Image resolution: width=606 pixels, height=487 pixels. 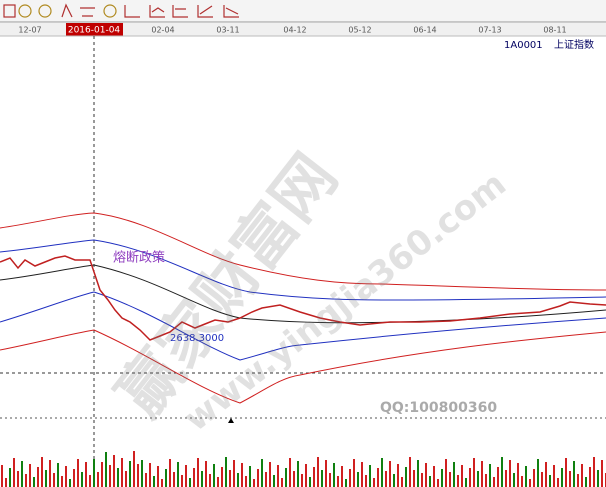 I want to click on watermark-qq: QQ:100800360, so click(x=438, y=408).